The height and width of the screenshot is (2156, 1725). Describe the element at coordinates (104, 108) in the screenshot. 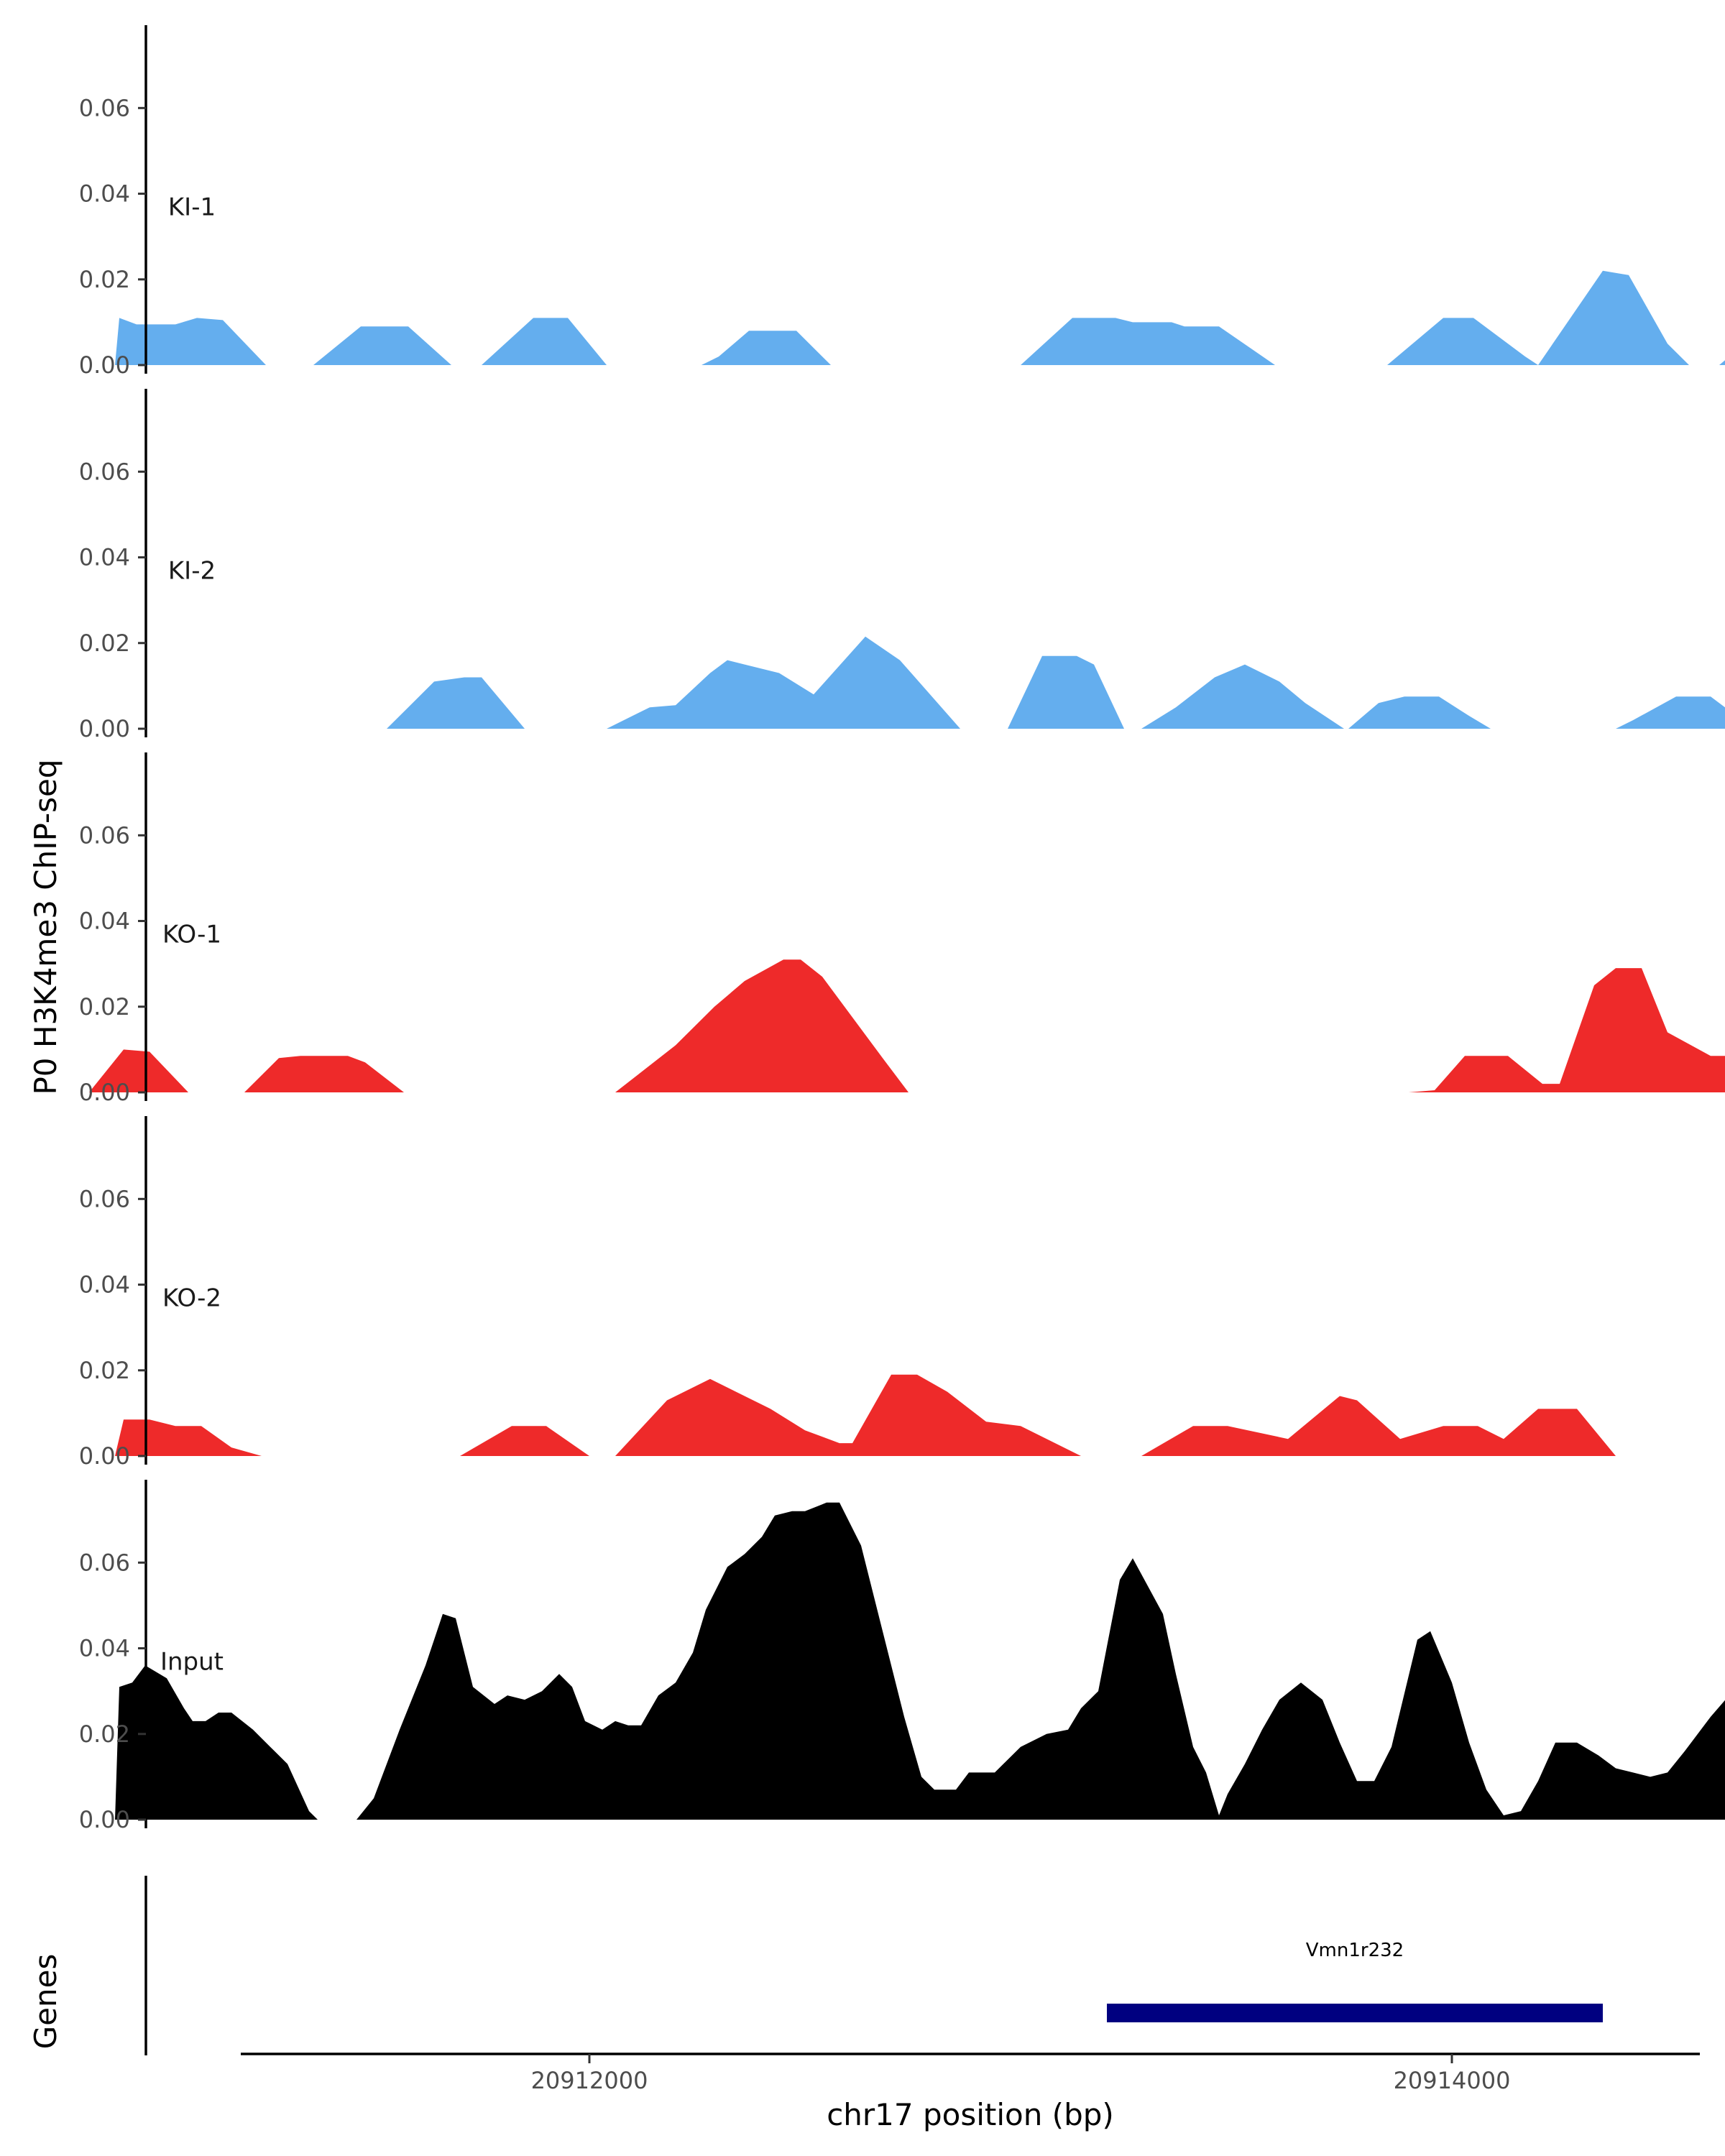

I see `track-ki-1-y-tick-label-3: 0.06` at that location.